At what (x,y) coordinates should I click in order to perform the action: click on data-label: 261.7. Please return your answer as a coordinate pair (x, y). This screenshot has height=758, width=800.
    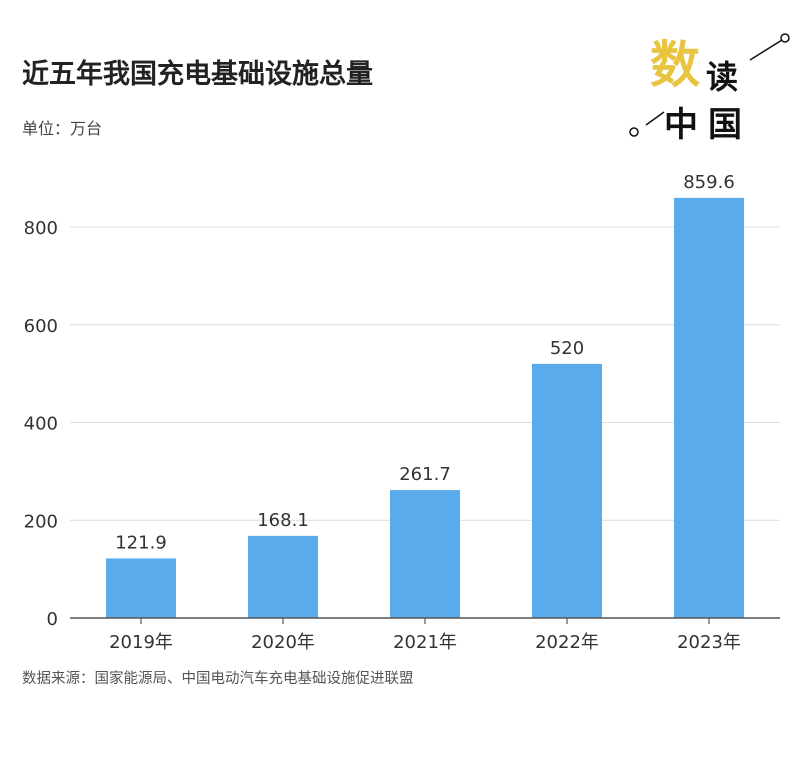
    Looking at the image, I should click on (425, 474).